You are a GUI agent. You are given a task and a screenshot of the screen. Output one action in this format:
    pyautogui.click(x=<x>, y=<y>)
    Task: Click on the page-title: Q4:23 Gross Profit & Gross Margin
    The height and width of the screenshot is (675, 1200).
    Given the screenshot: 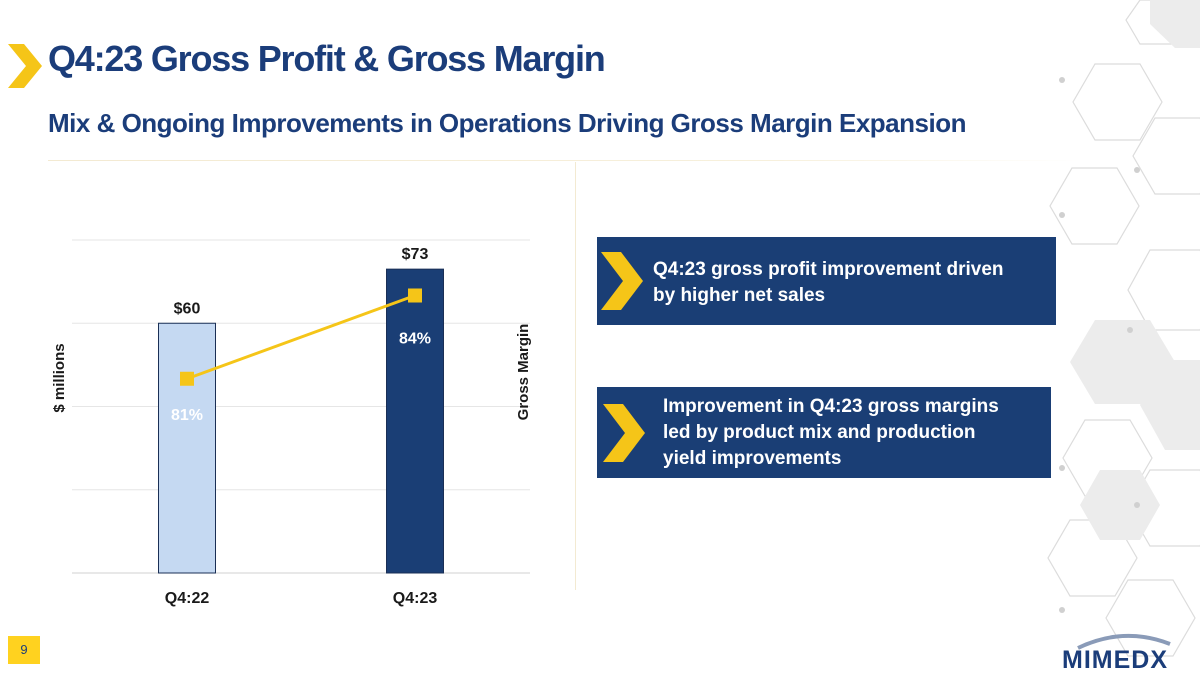 What is the action you would take?
    pyautogui.click(x=327, y=58)
    